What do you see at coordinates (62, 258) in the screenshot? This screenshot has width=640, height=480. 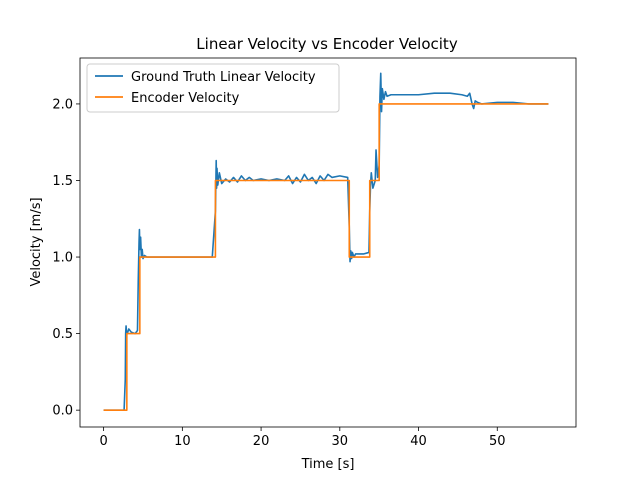 I see `y-tick-label: 1.0` at bounding box center [62, 258].